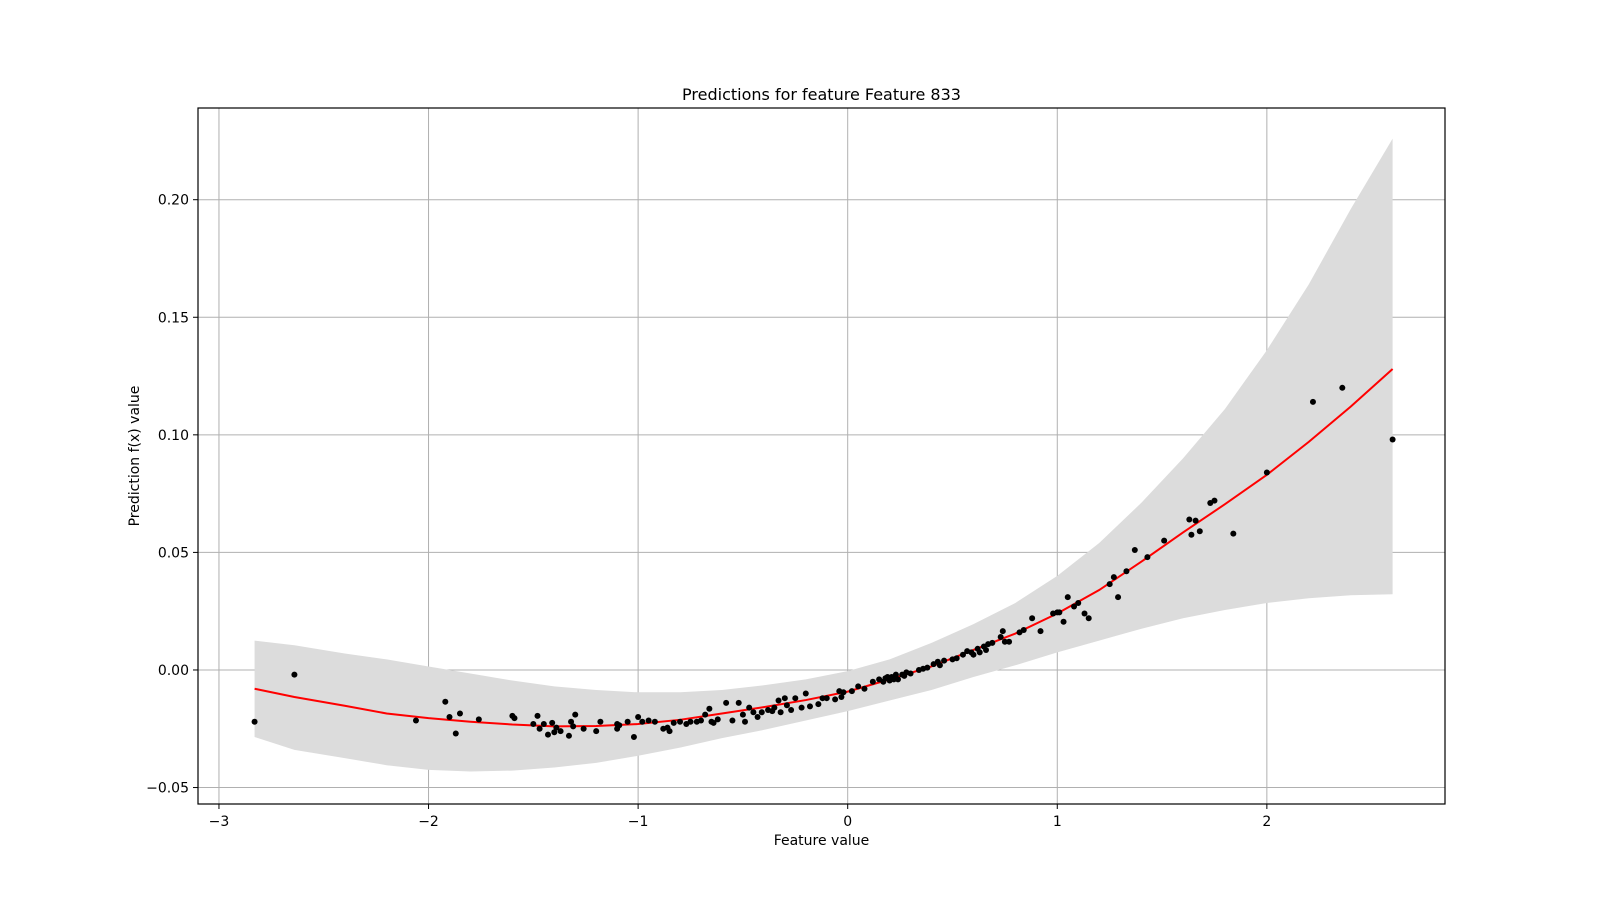 This screenshot has height=900, width=1600. Describe the element at coordinates (1266, 822) in the screenshot. I see `x-tick-label: 2` at that location.